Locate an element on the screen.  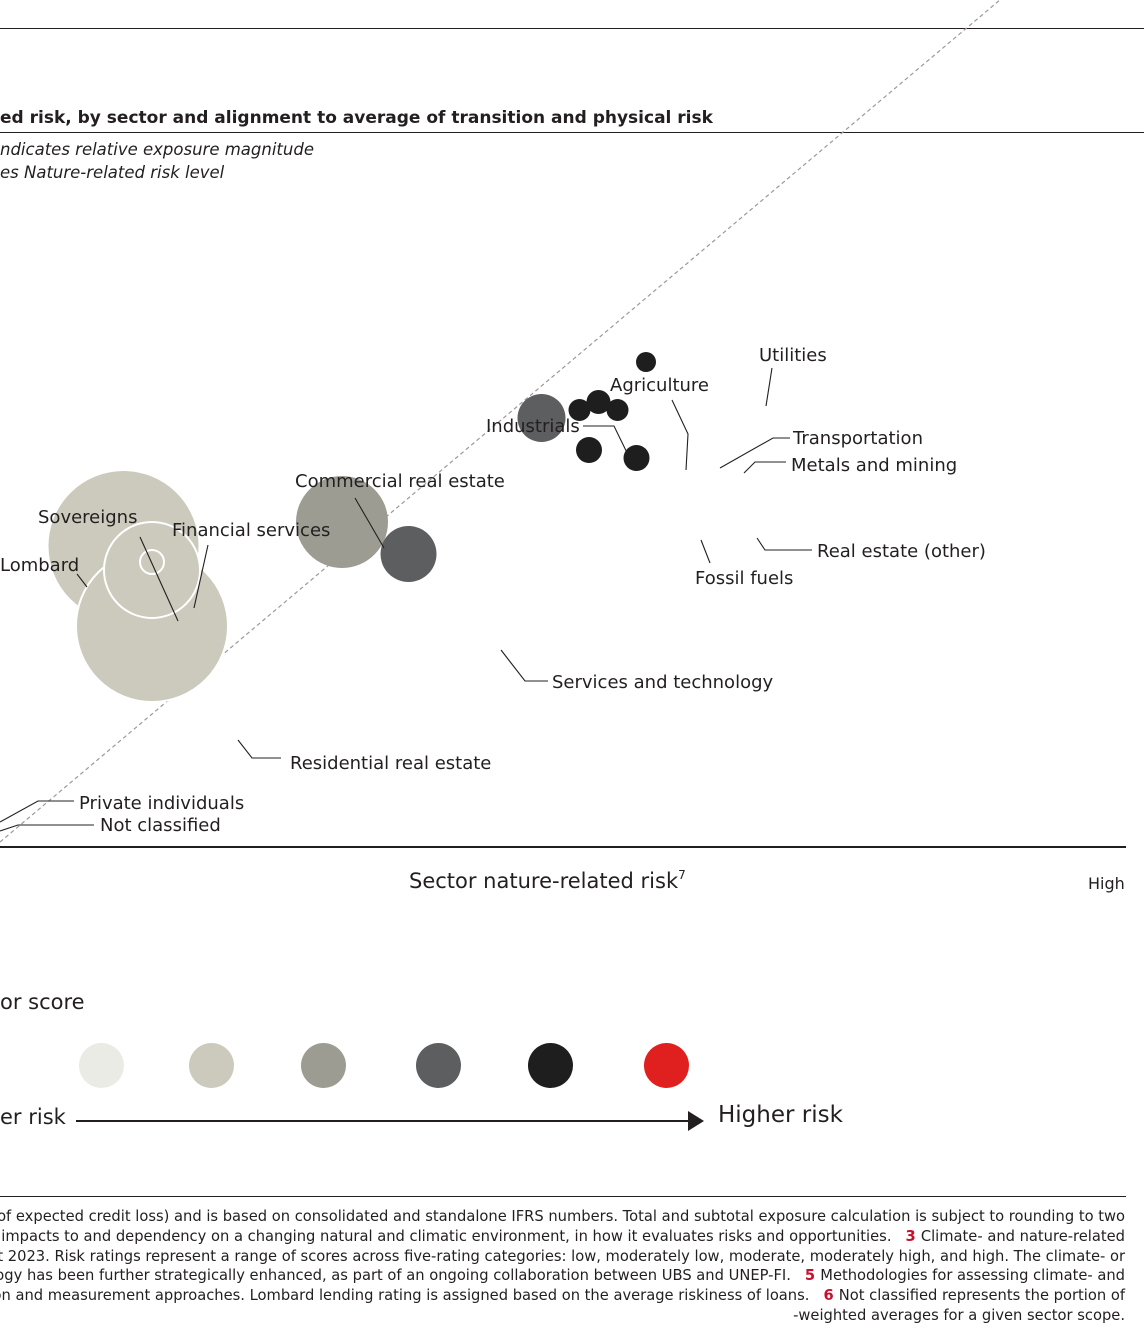
leader-not-classified is located at coordinates (47, 828).